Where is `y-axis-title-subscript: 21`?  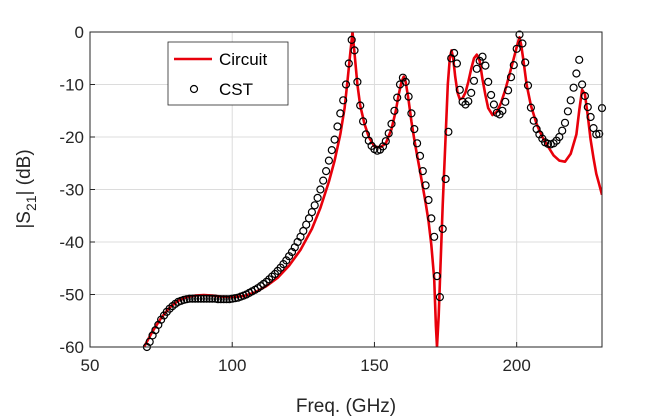 y-axis-title-subscript: 21 is located at coordinates (31, 203).